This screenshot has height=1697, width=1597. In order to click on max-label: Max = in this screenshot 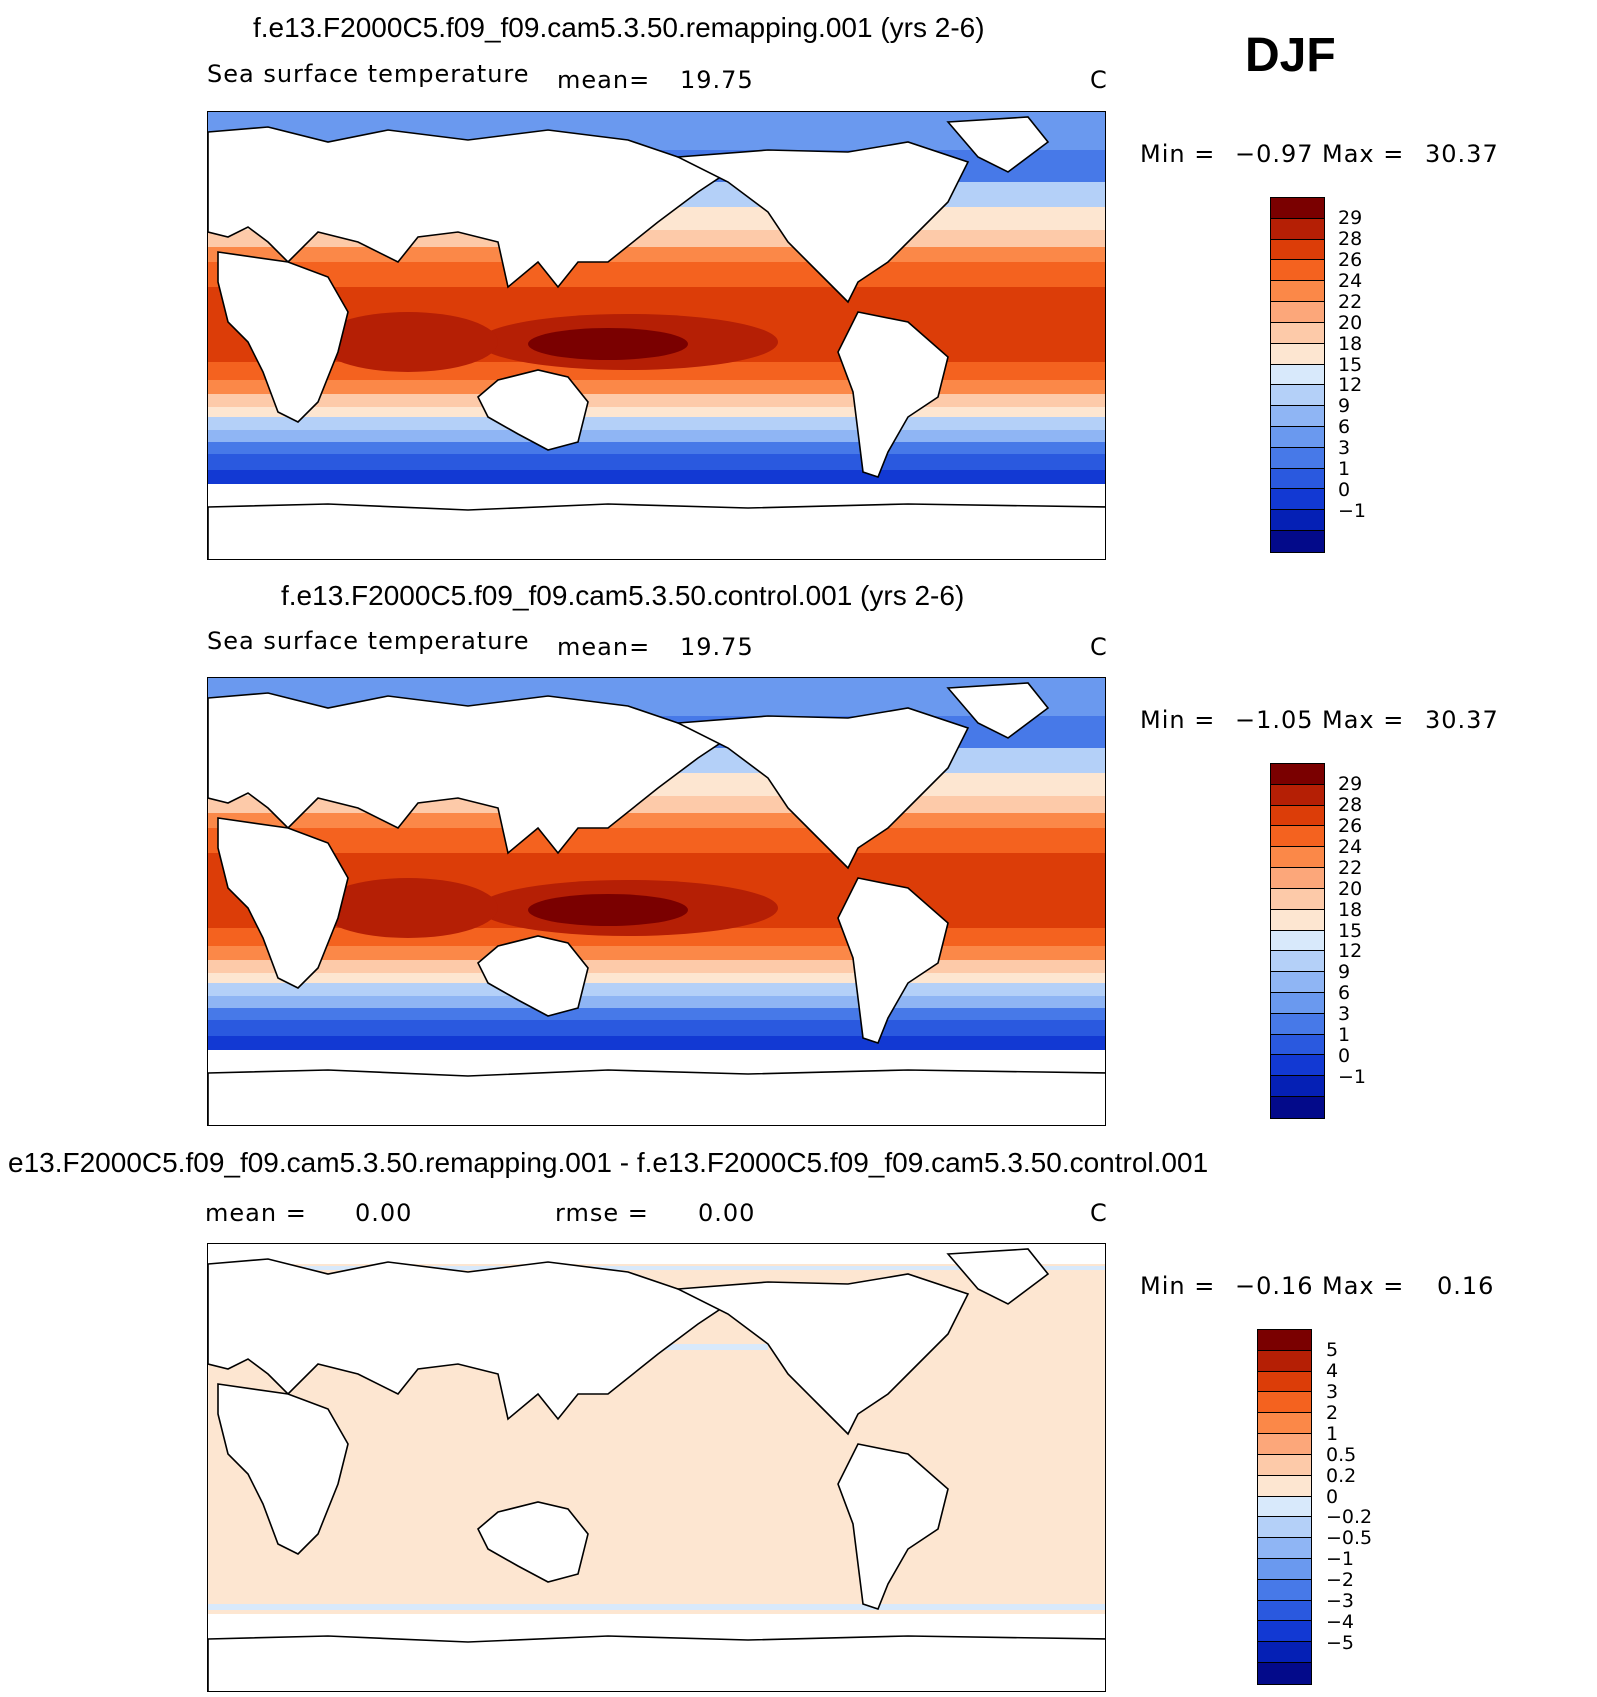, I will do `click(1363, 154)`.